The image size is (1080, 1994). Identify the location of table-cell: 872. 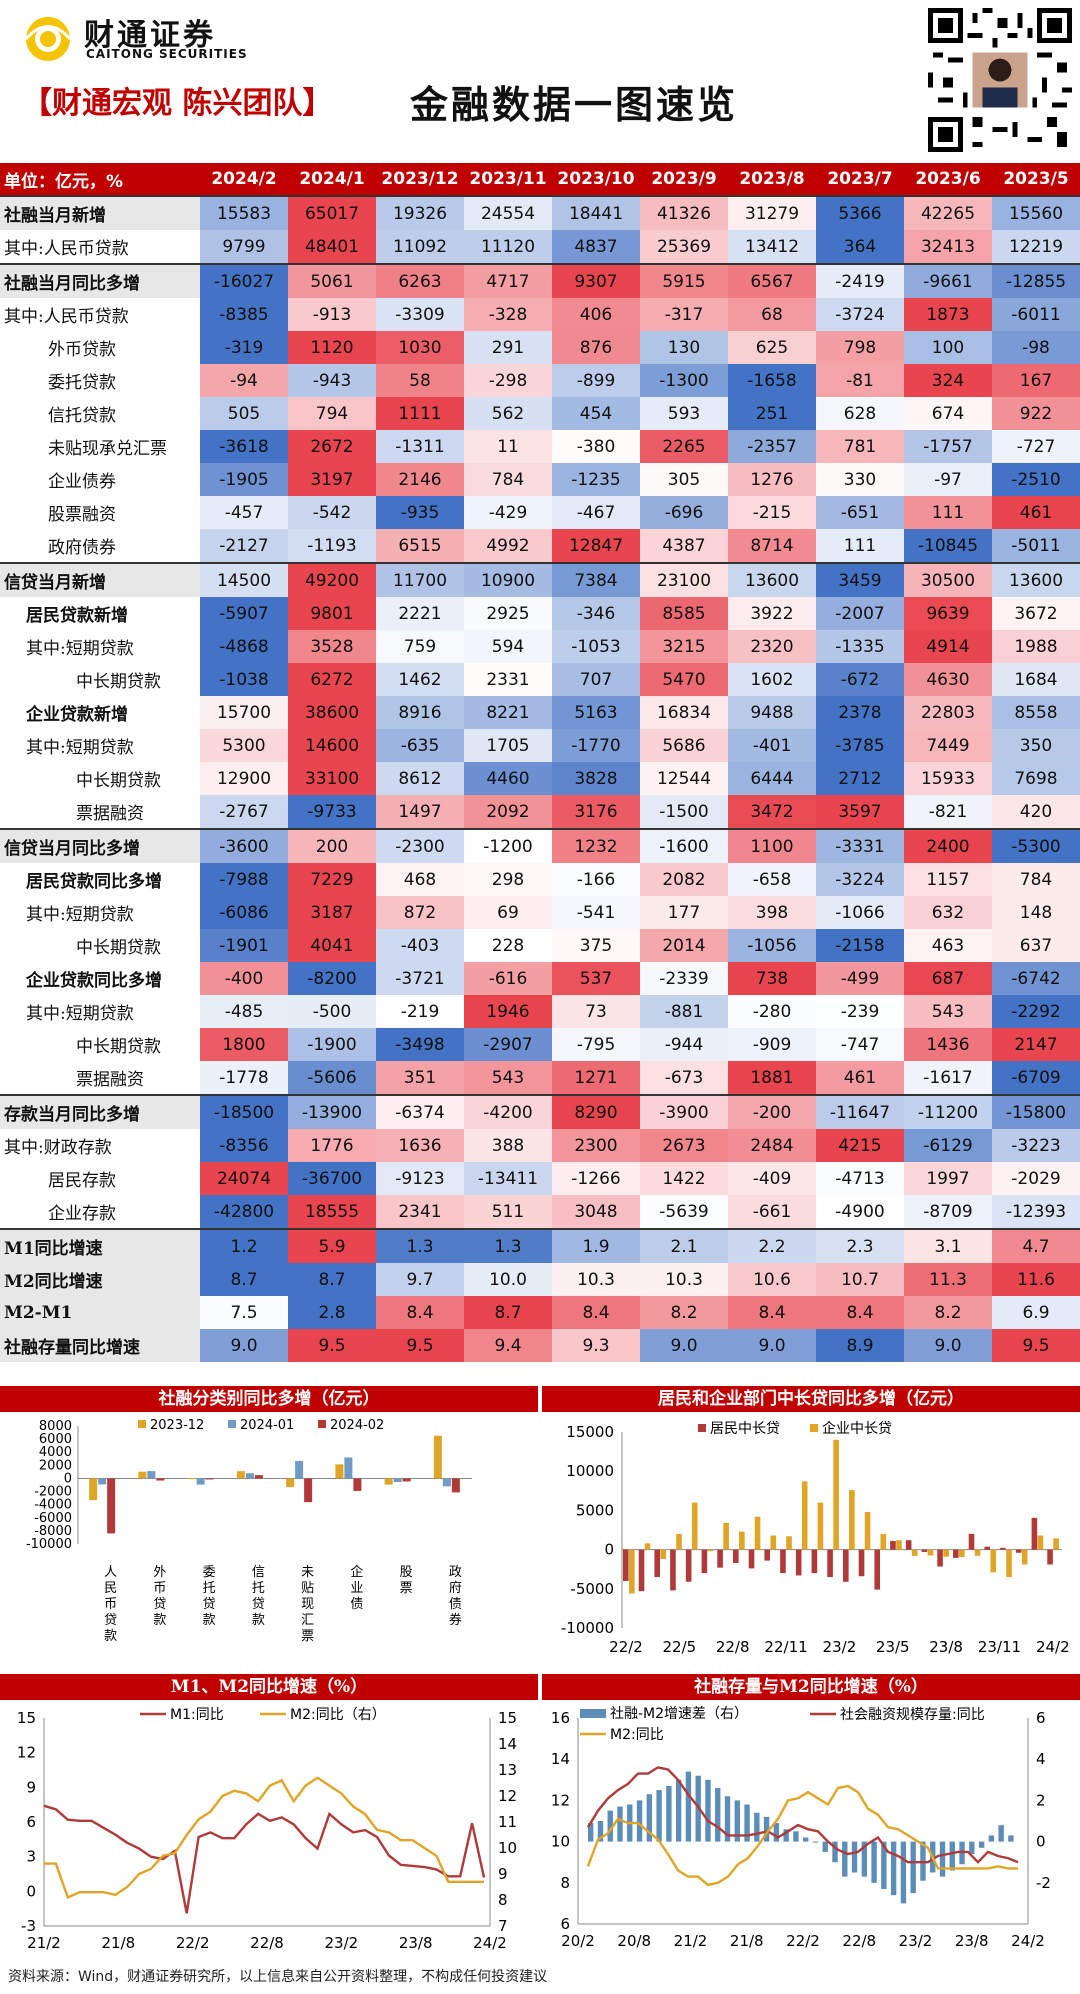
(420, 912).